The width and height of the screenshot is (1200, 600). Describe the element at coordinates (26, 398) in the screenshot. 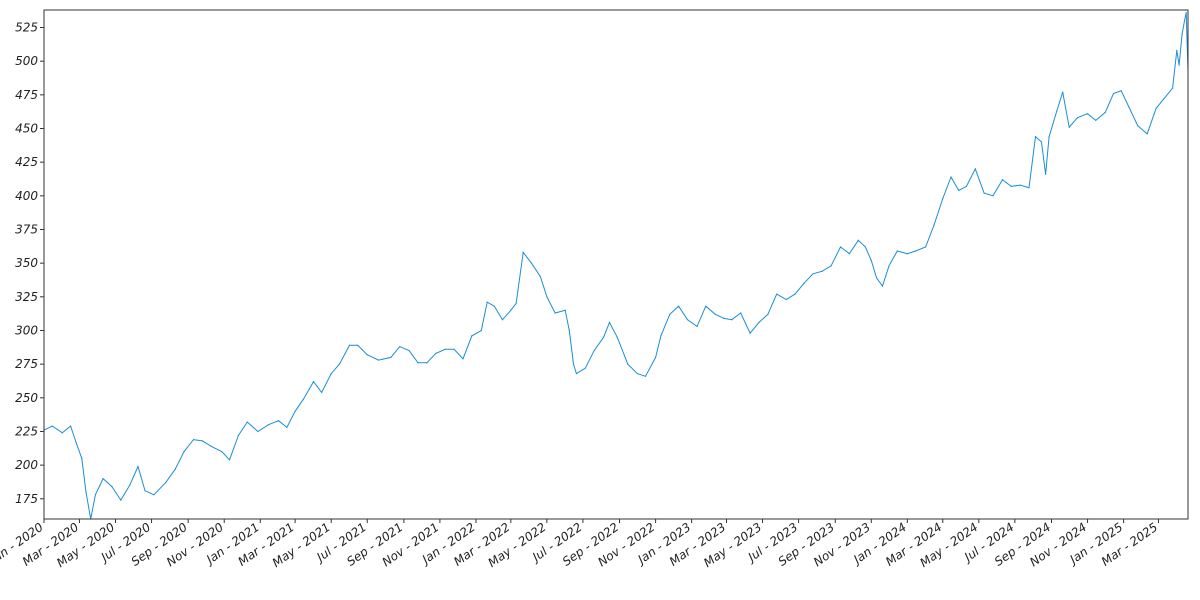

I see `y-tick-label: 250` at that location.